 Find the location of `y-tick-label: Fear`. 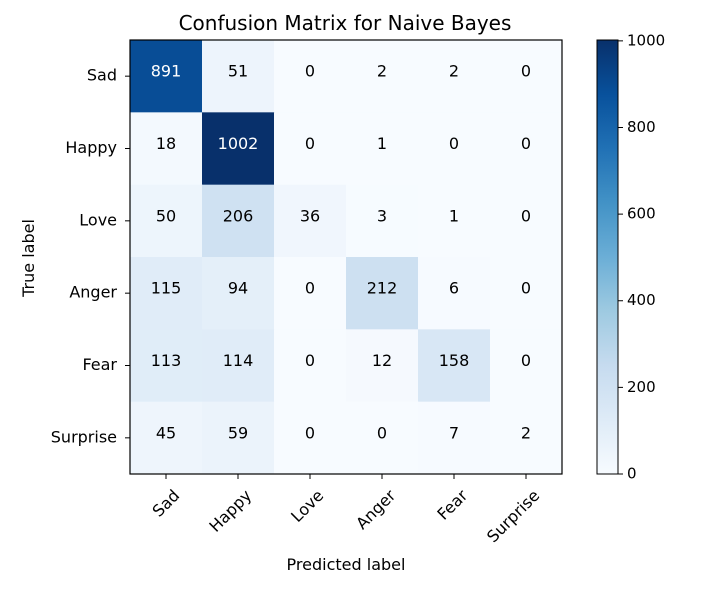

y-tick-label: Fear is located at coordinates (99, 364).